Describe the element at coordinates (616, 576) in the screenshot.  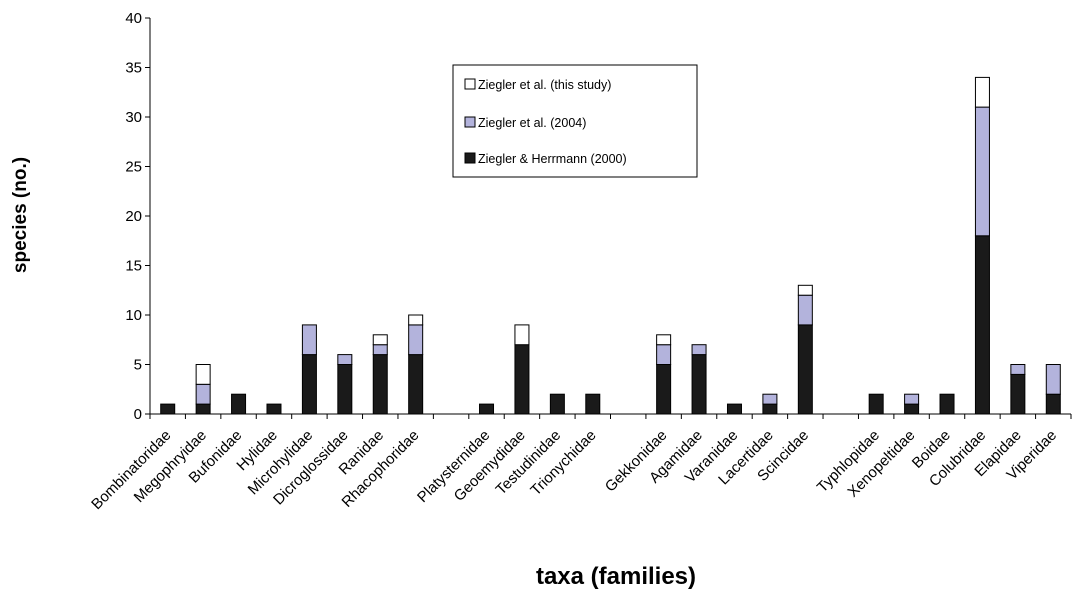
I see `x-axis-title: taxa (families)` at that location.